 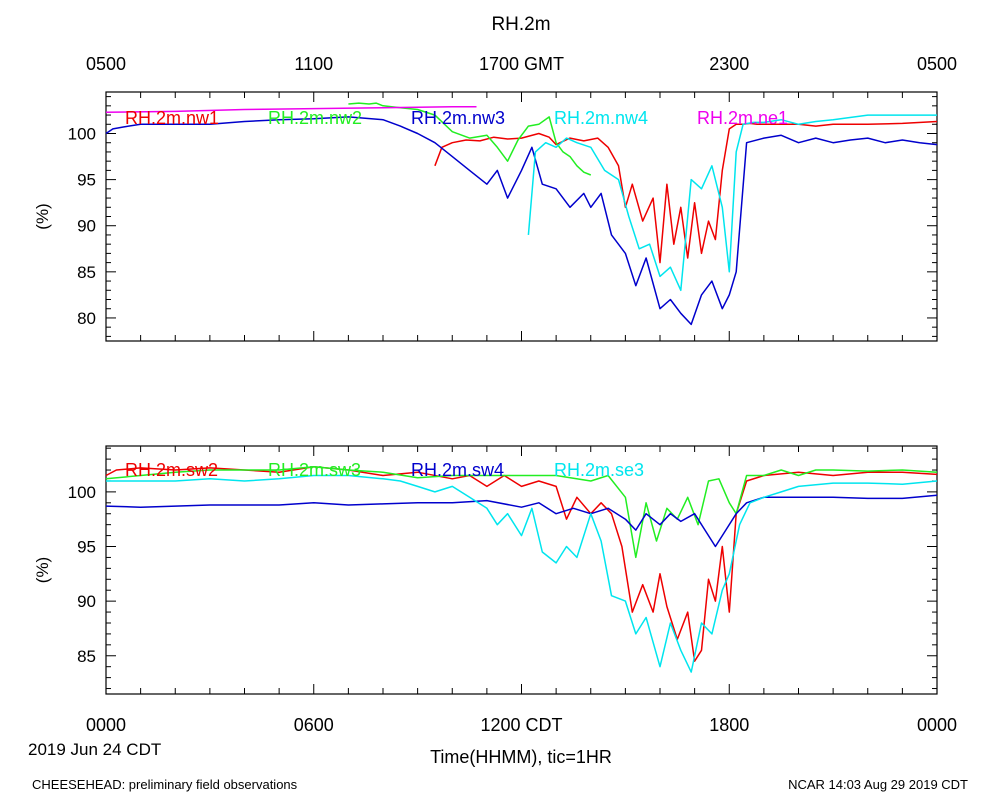 I want to click on top-axis-labels: 0500 1100 1700 GMT 2300 0500, so click(x=521, y=64).